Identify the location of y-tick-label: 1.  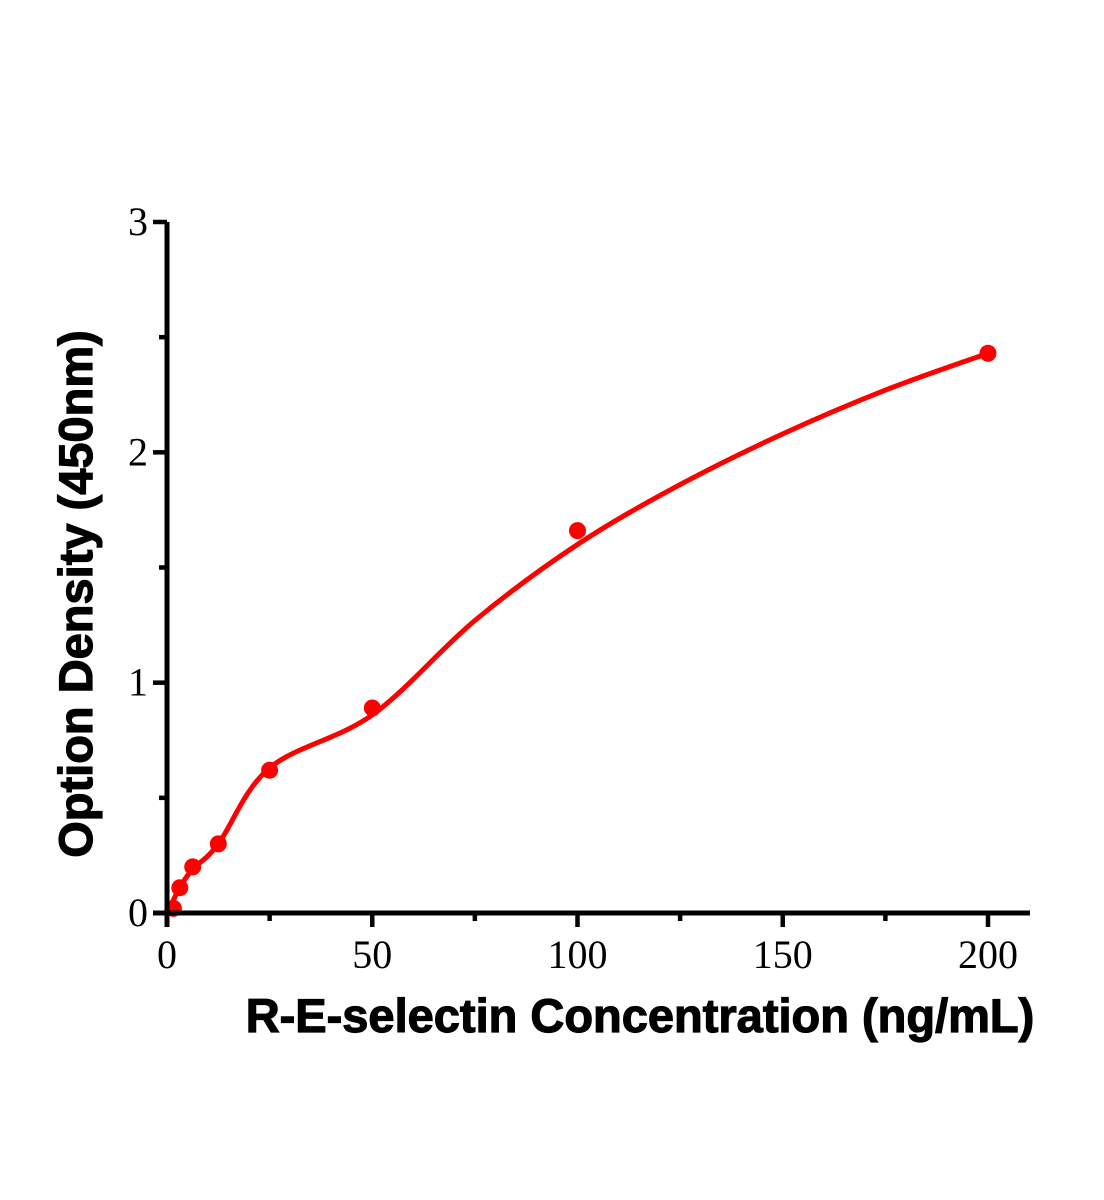
(138, 682).